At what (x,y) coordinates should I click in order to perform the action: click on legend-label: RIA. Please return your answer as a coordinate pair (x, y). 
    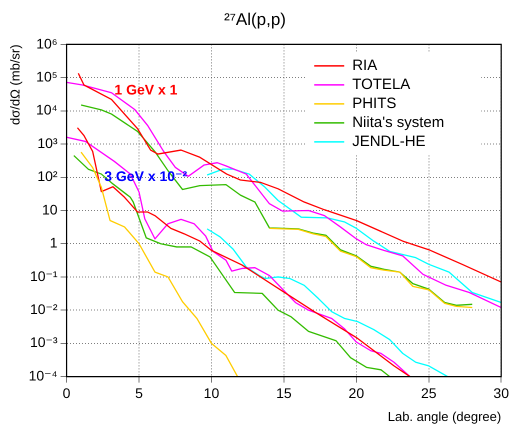
    Looking at the image, I should click on (365, 65).